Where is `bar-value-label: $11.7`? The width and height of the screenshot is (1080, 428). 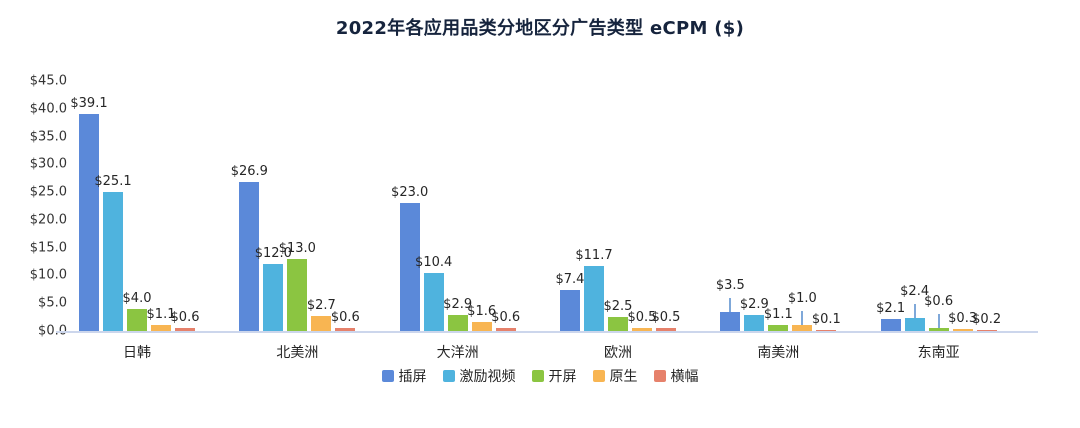
bar-value-label: $11.7 is located at coordinates (594, 255).